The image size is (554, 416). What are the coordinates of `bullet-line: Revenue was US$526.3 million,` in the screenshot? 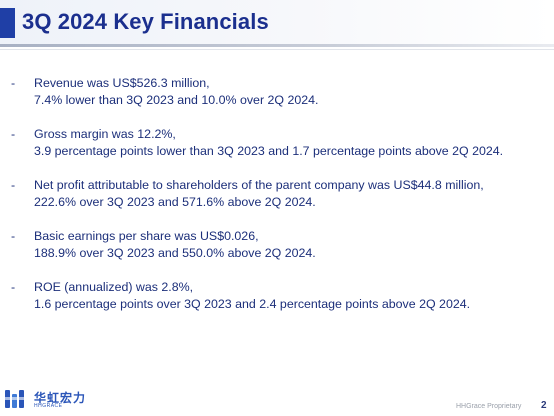 It's located at (122, 83).